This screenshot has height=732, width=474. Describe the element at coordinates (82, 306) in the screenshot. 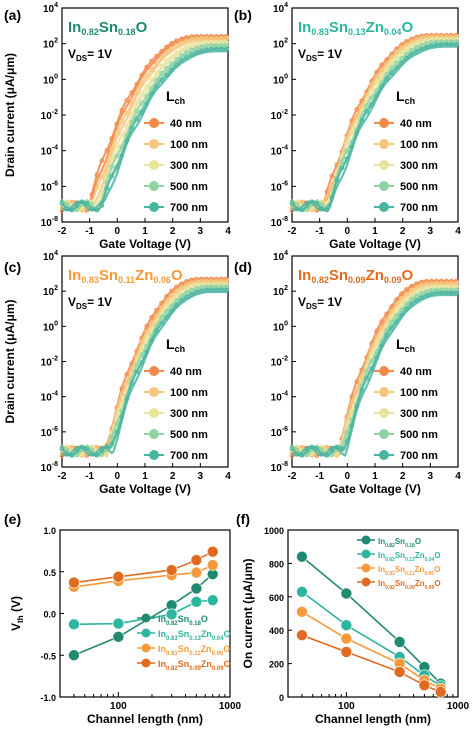

I see `vds-sub: DS` at that location.